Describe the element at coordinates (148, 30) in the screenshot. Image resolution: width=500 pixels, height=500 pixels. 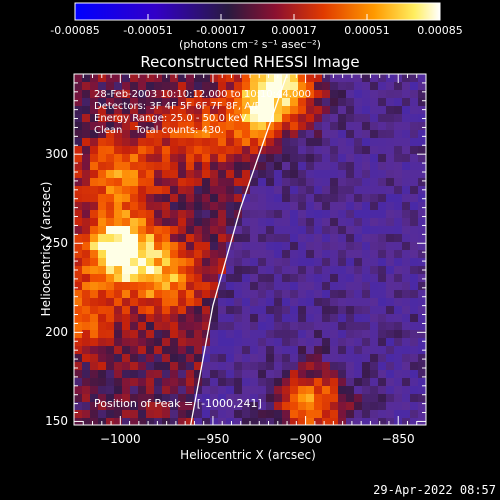
I see `colorbar-tick-label: -0.00051` at that location.